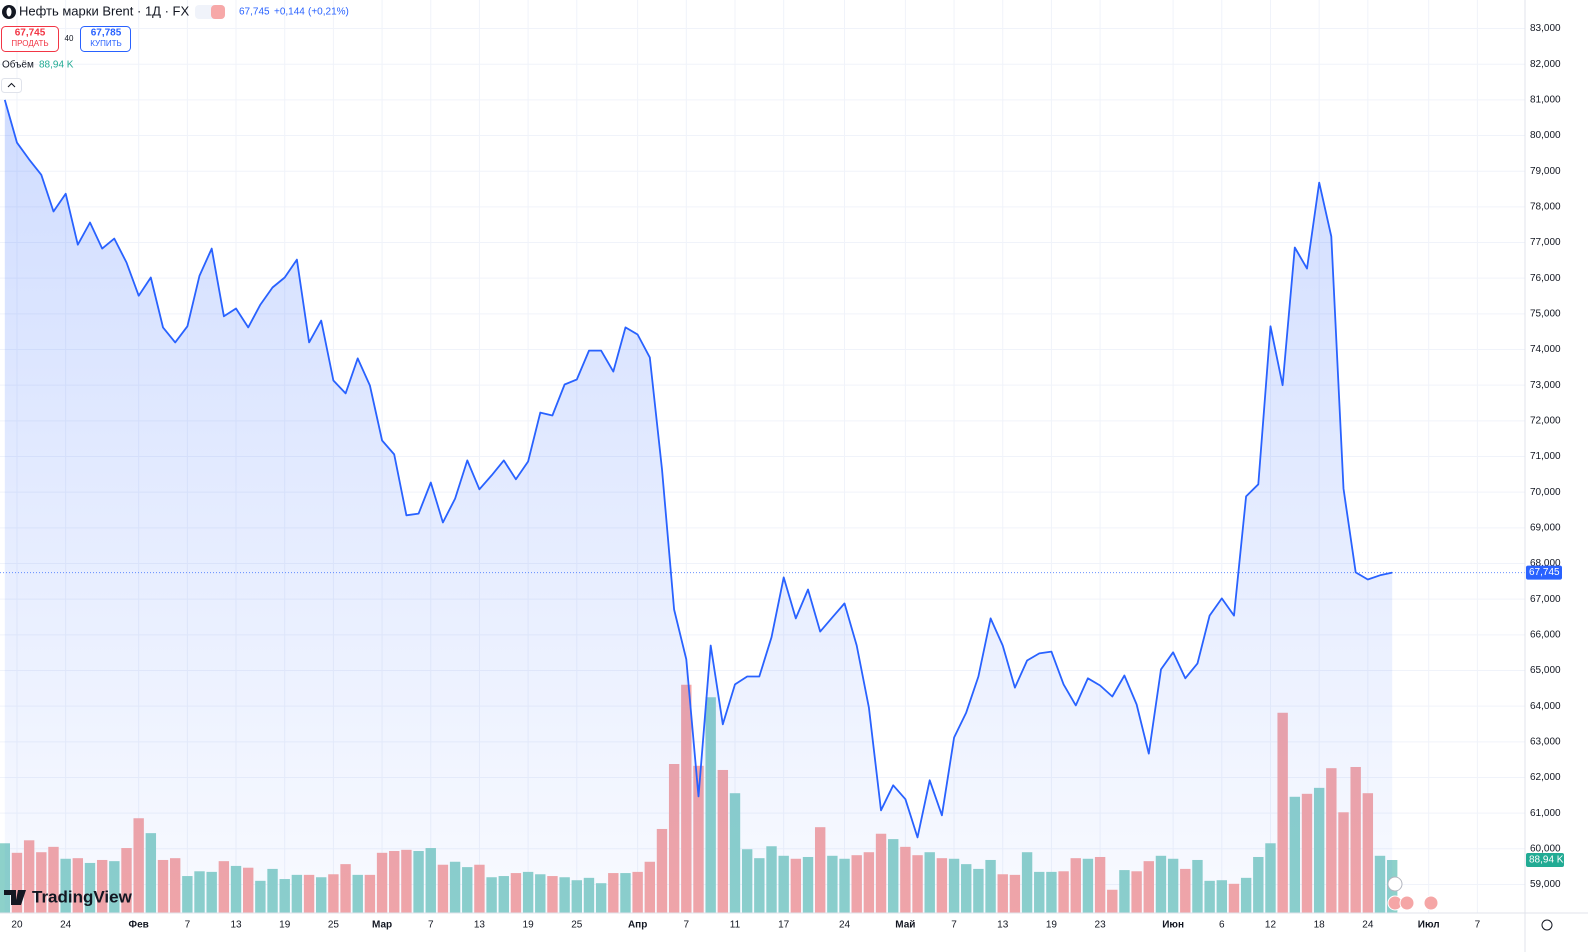 This screenshot has width=1588, height=952. Describe the element at coordinates (56, 65) in the screenshot. I see `volume-legend-value: 88,94 K` at that location.